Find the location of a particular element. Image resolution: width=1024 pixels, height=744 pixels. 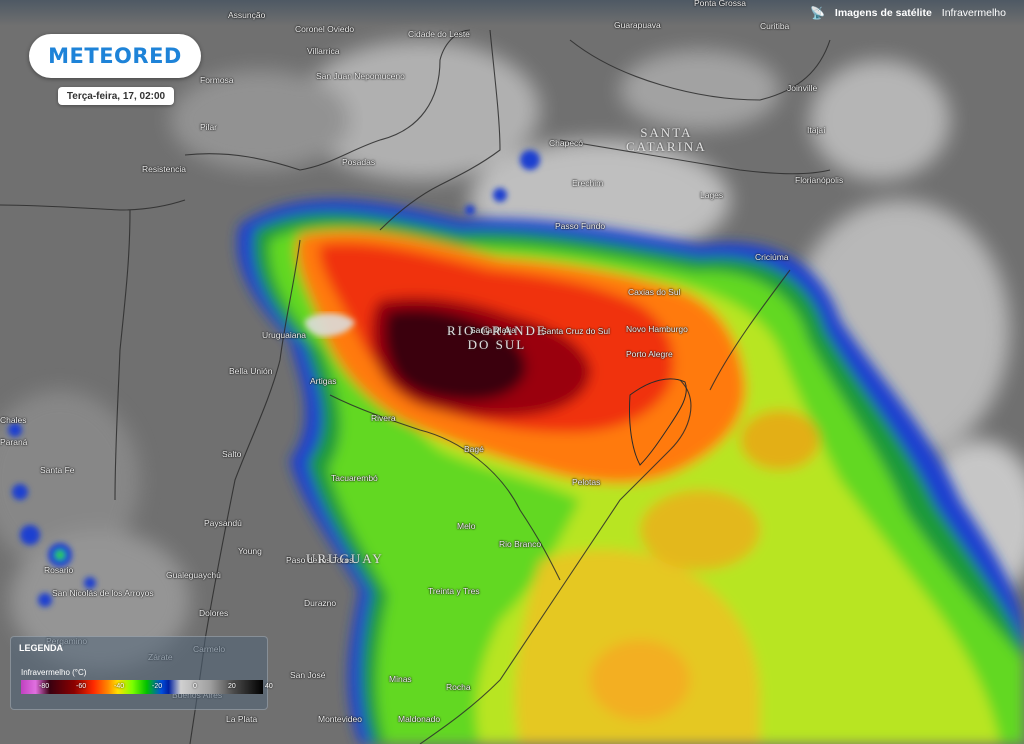

place-label: Salto is located at coordinates (232, 454).